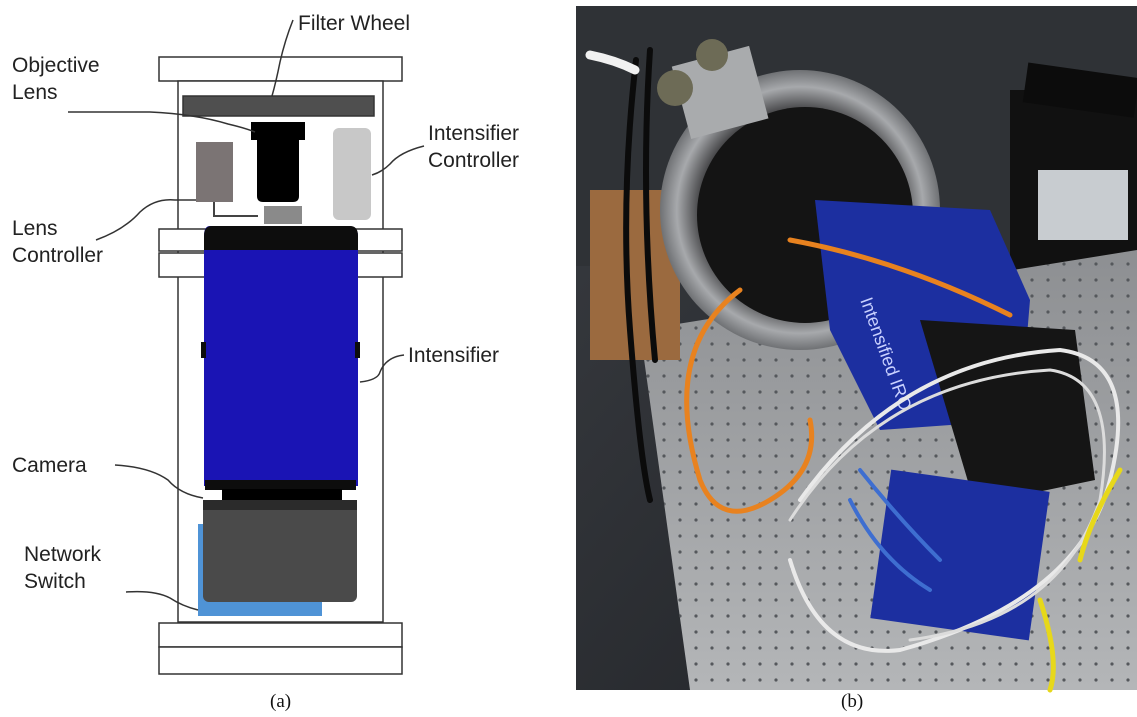  Describe the element at coordinates (49, 465) in the screenshot. I see `camera-label: Camera` at that location.